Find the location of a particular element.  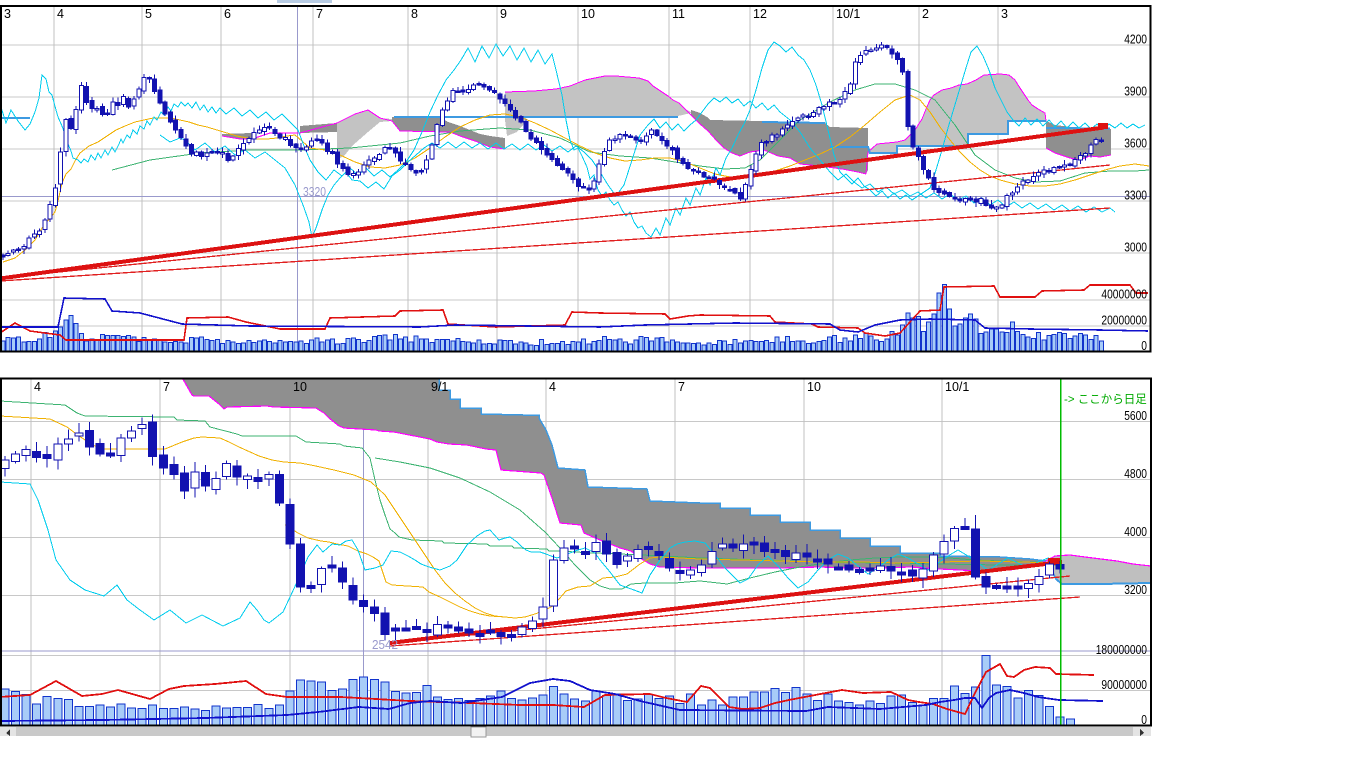

svg-text: -> ここから日足 is located at coordinates (1105, 399).